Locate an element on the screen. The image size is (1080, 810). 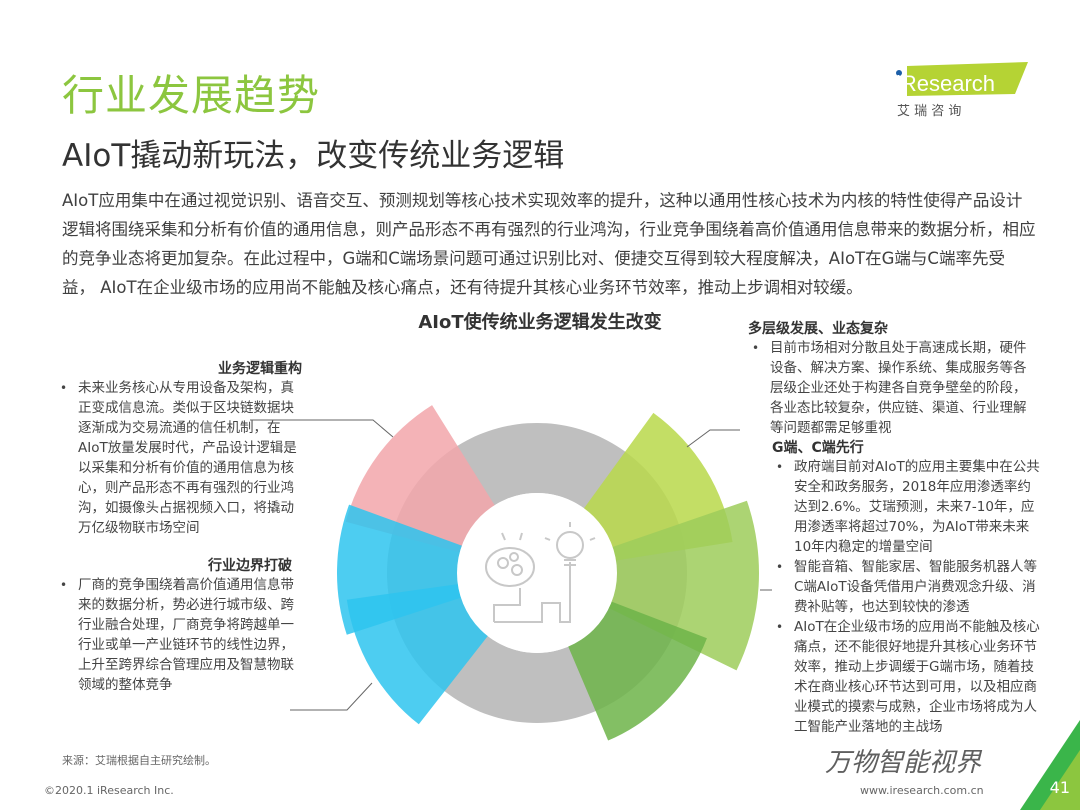
page-subtitle: AIoT撬动新玩法，改变传统业务逻辑 is located at coordinates (313, 156).